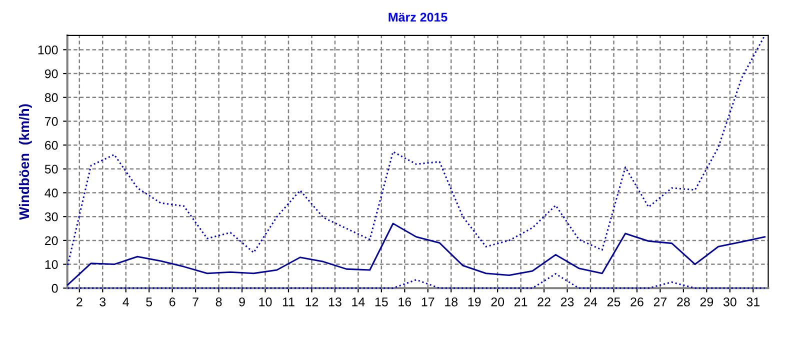 The image size is (792, 337). I want to click on y-tick-label: 30, so click(51, 217).